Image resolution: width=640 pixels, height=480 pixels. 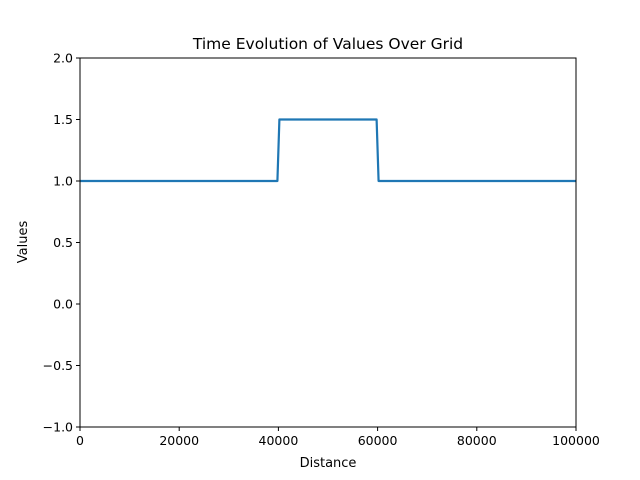 I want to click on x-tick-label: 60000, so click(x=378, y=440).